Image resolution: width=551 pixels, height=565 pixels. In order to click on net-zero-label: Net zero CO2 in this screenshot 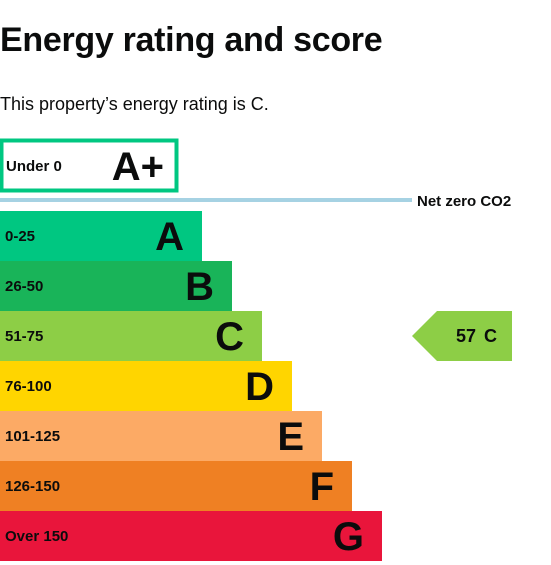, I will do `click(464, 201)`.